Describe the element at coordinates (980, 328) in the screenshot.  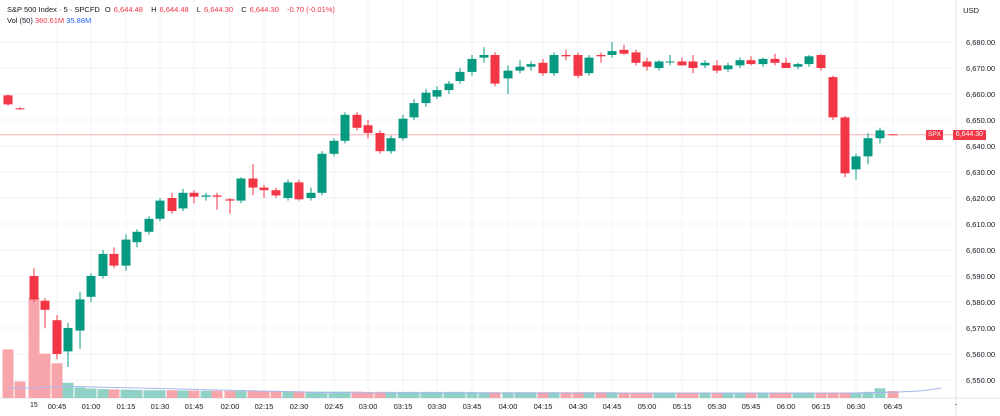
I see `y-tick-label: 6,570.00` at that location.